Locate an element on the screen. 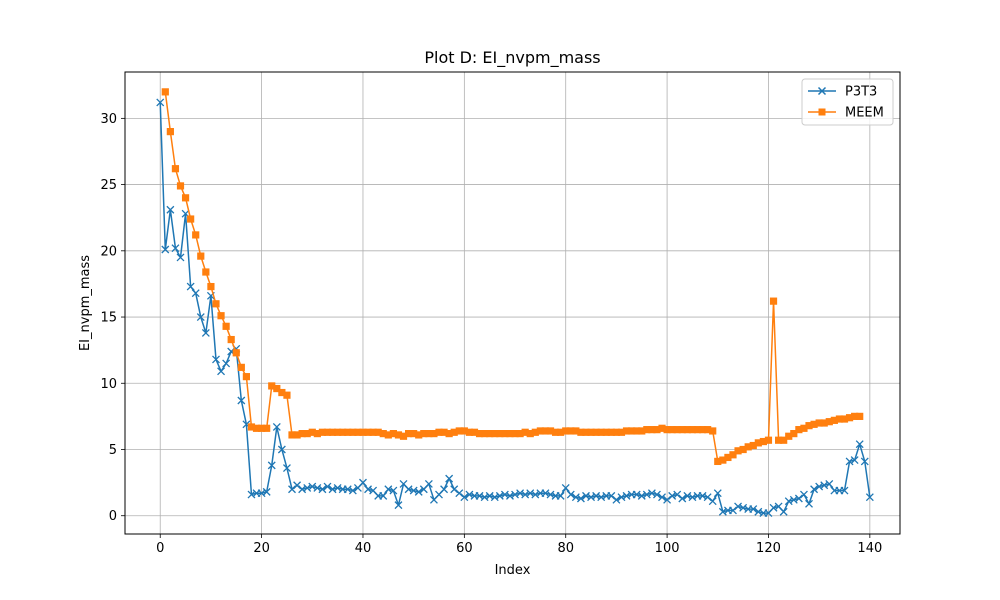 The height and width of the screenshot is (600, 1000). x-tick-label: 100 is located at coordinates (667, 548).